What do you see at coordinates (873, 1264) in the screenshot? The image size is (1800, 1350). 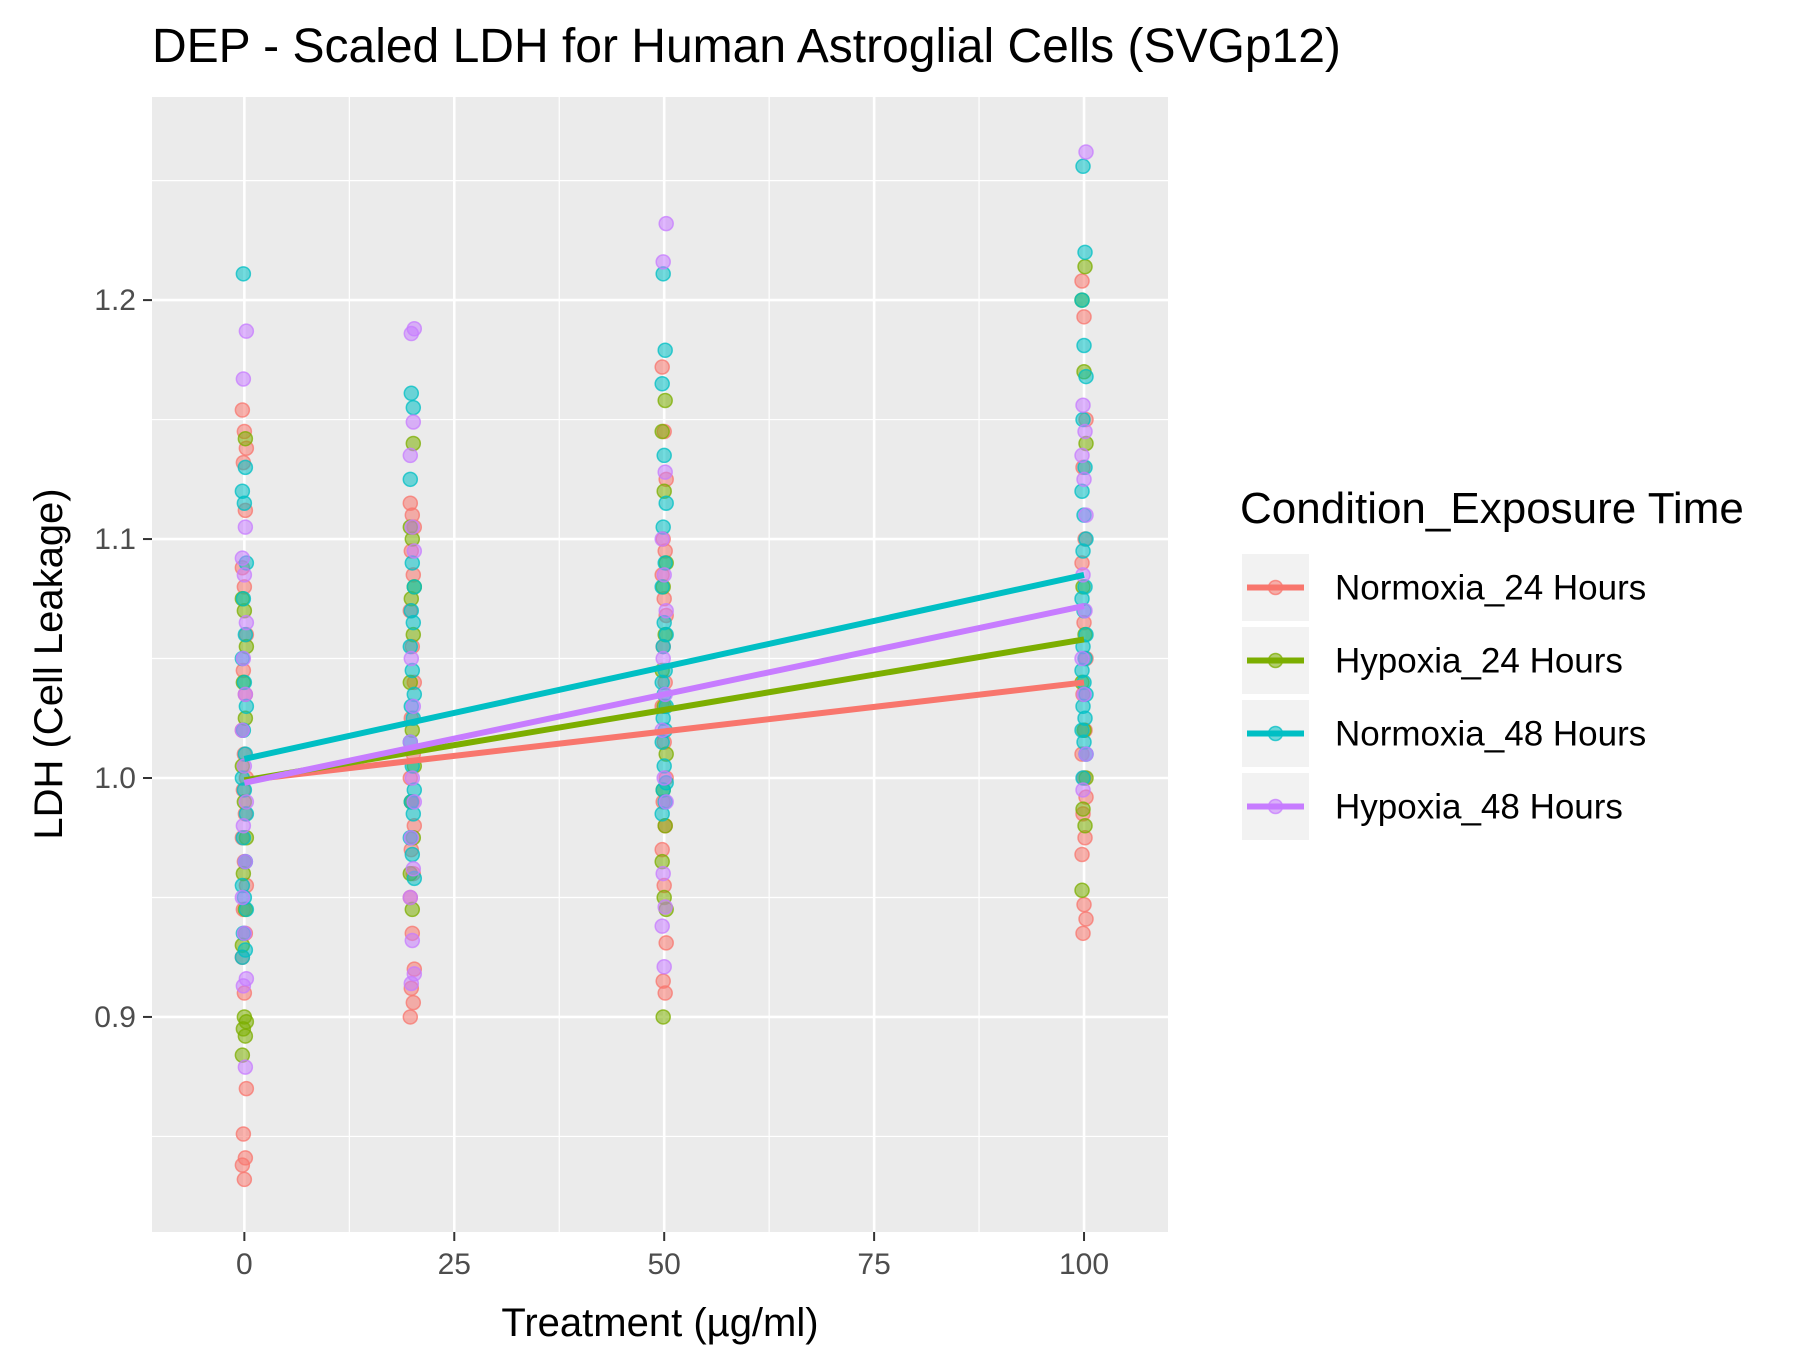 I see `x-tick-label: 75` at bounding box center [873, 1264].